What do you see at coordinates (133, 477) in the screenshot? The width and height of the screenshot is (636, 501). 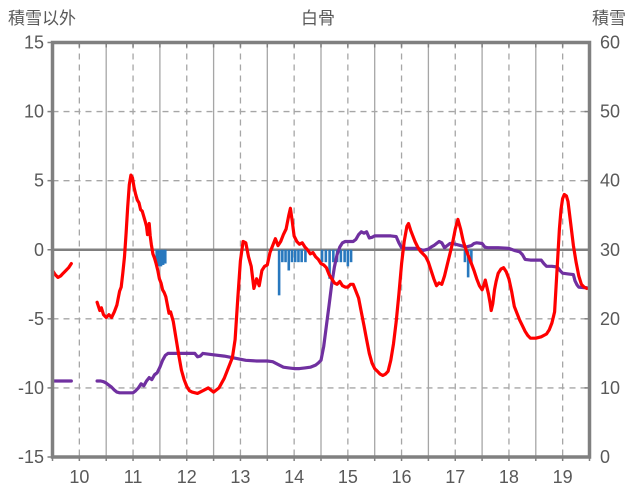 I see `x-axis-tick-label: 11` at bounding box center [133, 477].